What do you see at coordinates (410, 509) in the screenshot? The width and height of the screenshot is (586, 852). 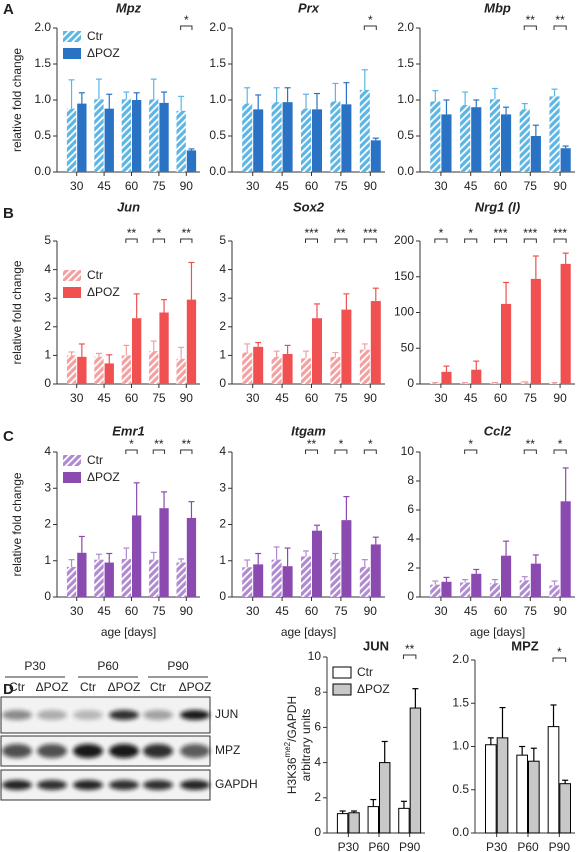 I see `y-tick-label: 6` at bounding box center [410, 509].